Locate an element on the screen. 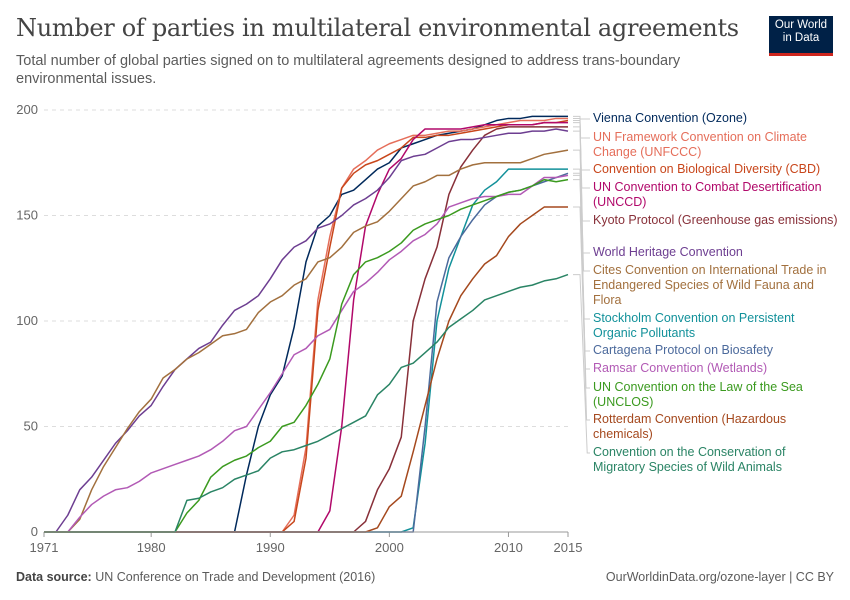 The width and height of the screenshot is (850, 600). x-tick-label: 2000 is located at coordinates (389, 547).